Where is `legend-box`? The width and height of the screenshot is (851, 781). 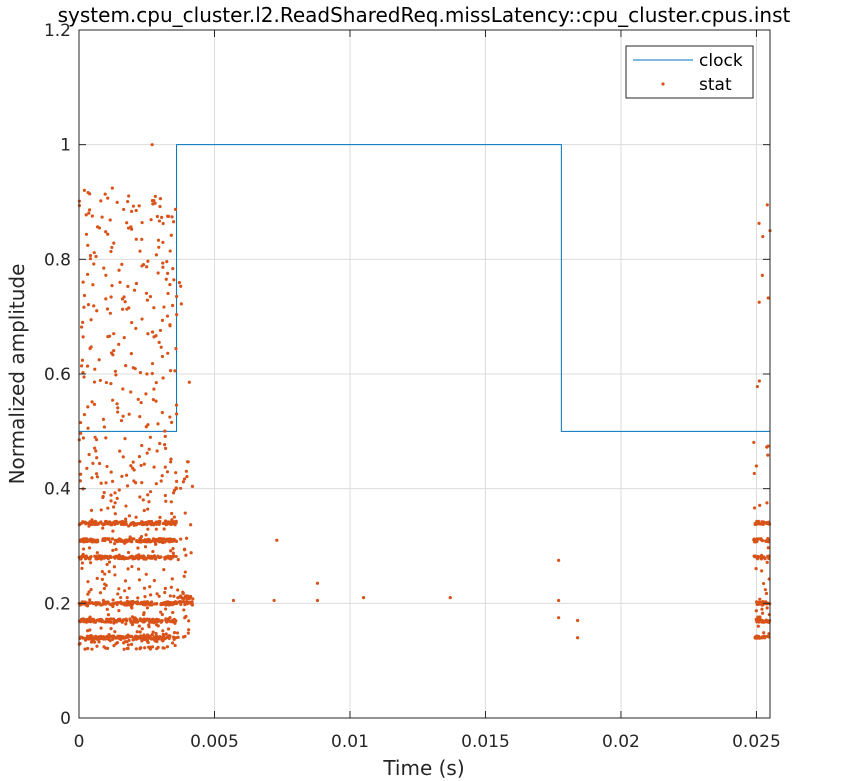 legend-box is located at coordinates (689, 72).